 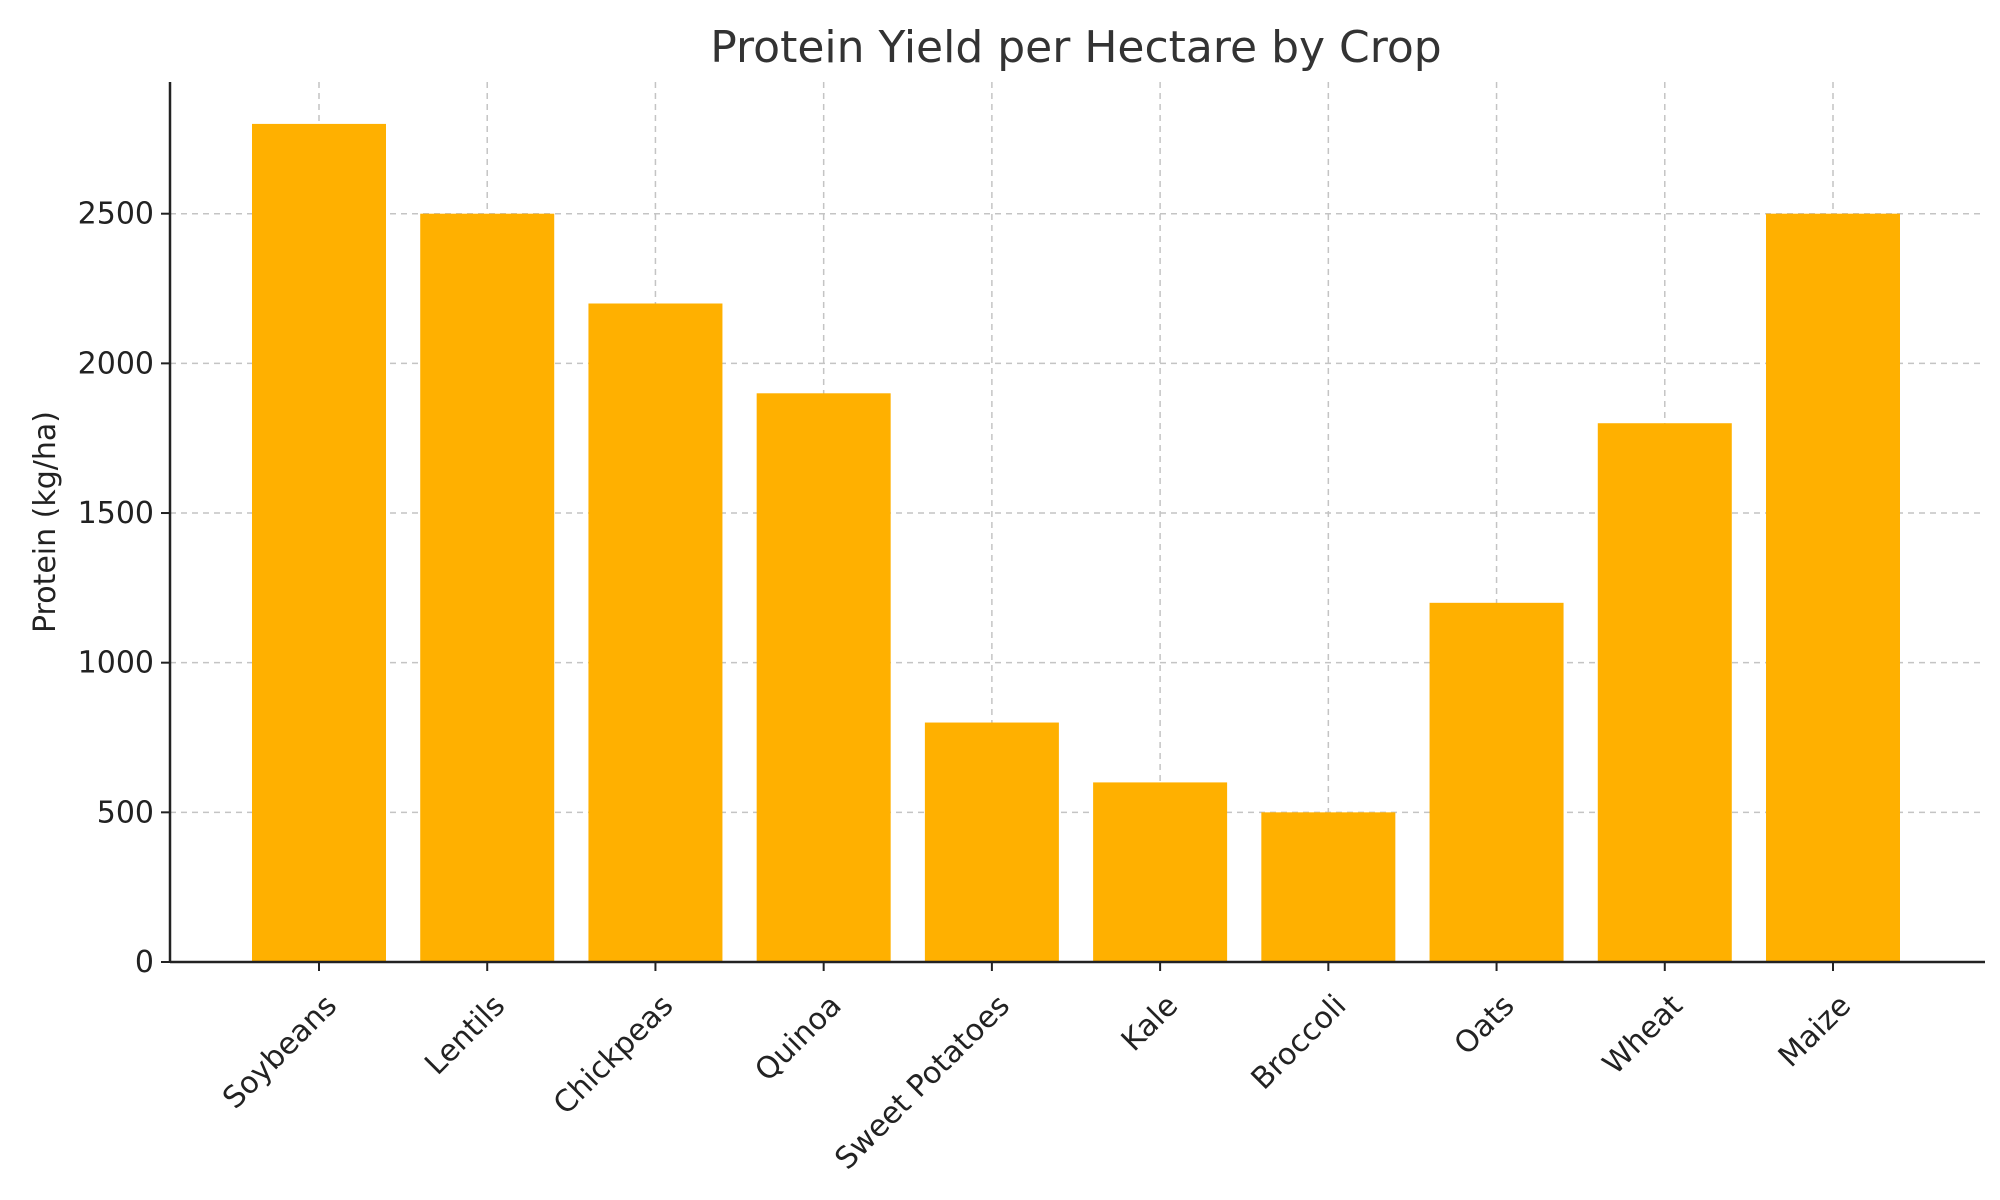 I want to click on y-tick-label: 2000, so click(x=116, y=363).